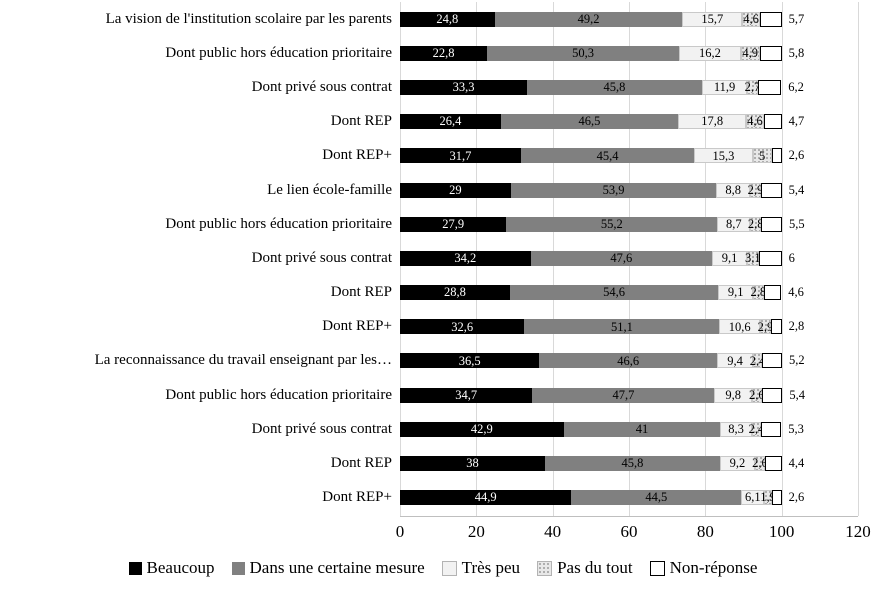 This screenshot has width=886, height=604. What do you see at coordinates (760, 464) in the screenshot?
I see `bar-segment-pas-du-tout: 2,6` at bounding box center [760, 464].